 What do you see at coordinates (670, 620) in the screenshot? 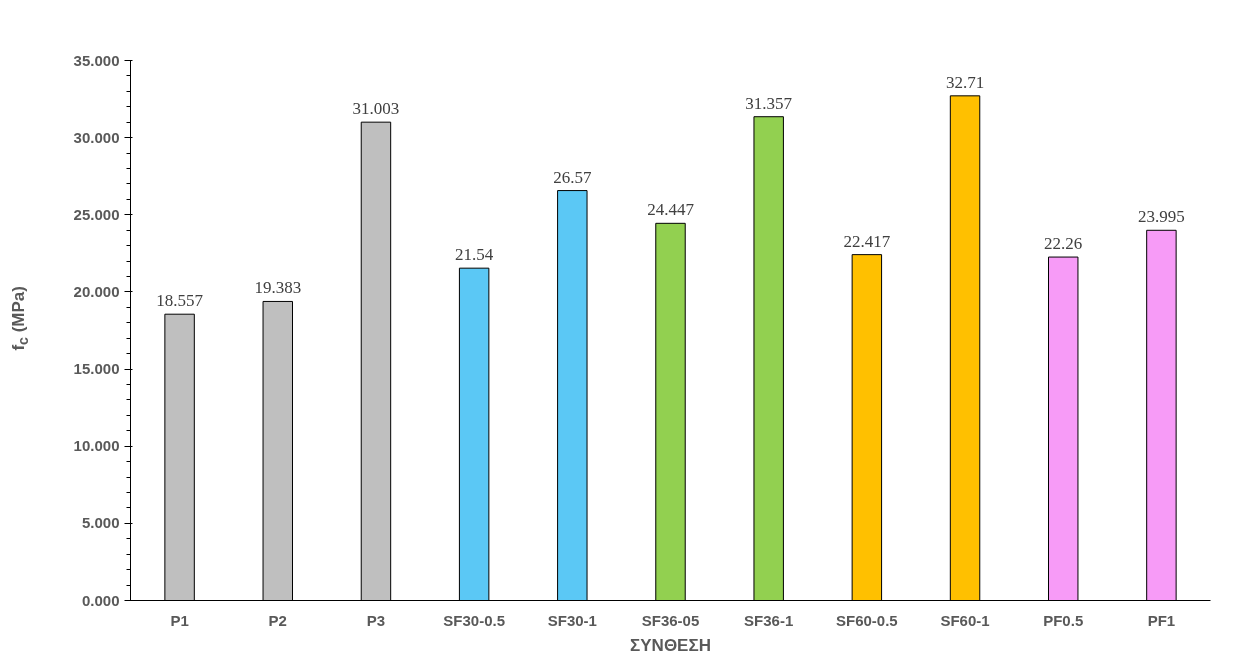
I see `x-tick-label: SF36-05` at bounding box center [670, 620].